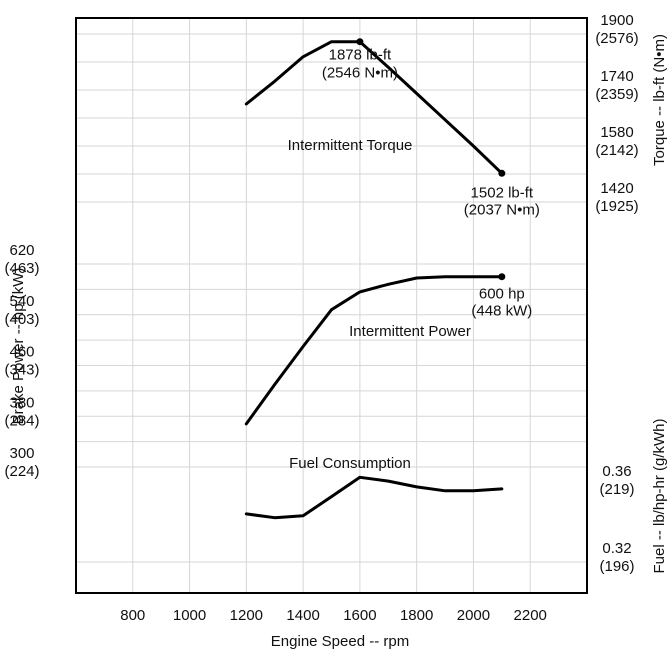 The image size is (670, 651). What do you see at coordinates (616, 38) in the screenshot?
I see `torque-tick-sublabel: (2576)` at bounding box center [616, 38].